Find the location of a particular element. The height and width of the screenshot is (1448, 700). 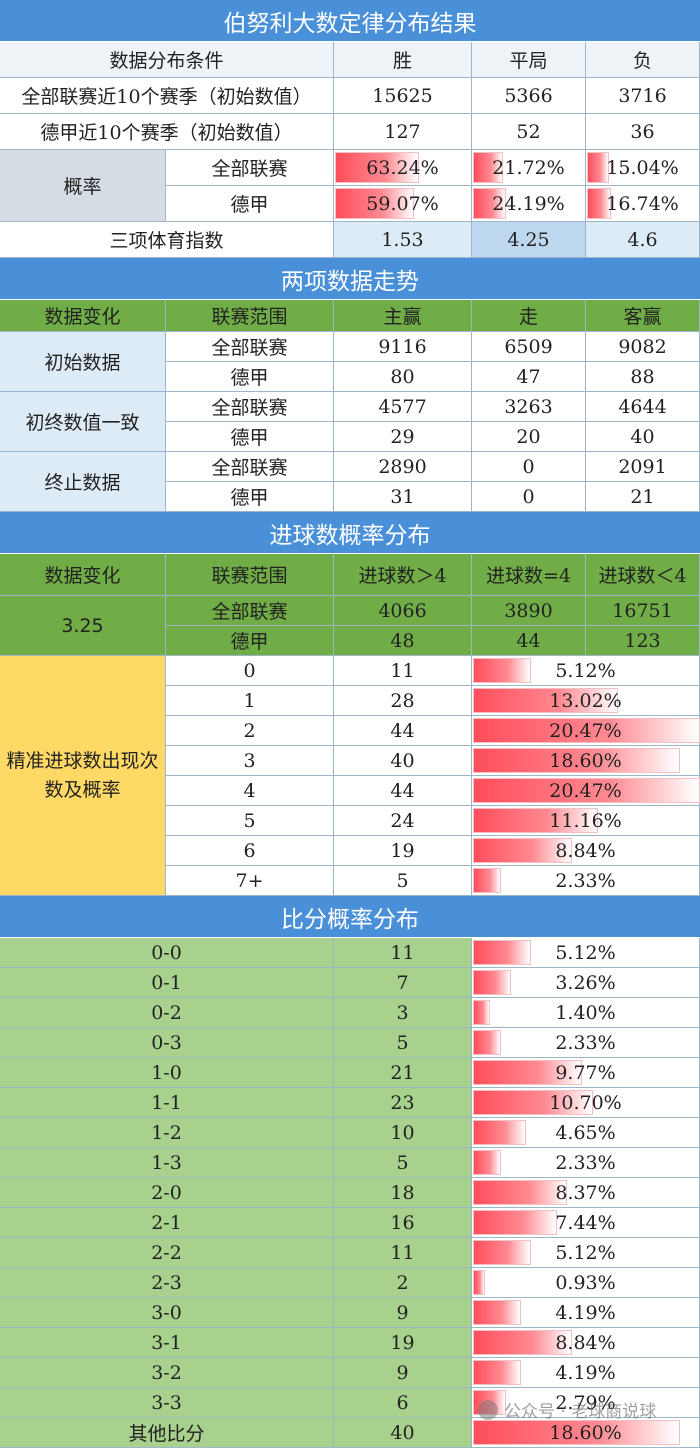

score-count: 10 is located at coordinates (403, 1133).